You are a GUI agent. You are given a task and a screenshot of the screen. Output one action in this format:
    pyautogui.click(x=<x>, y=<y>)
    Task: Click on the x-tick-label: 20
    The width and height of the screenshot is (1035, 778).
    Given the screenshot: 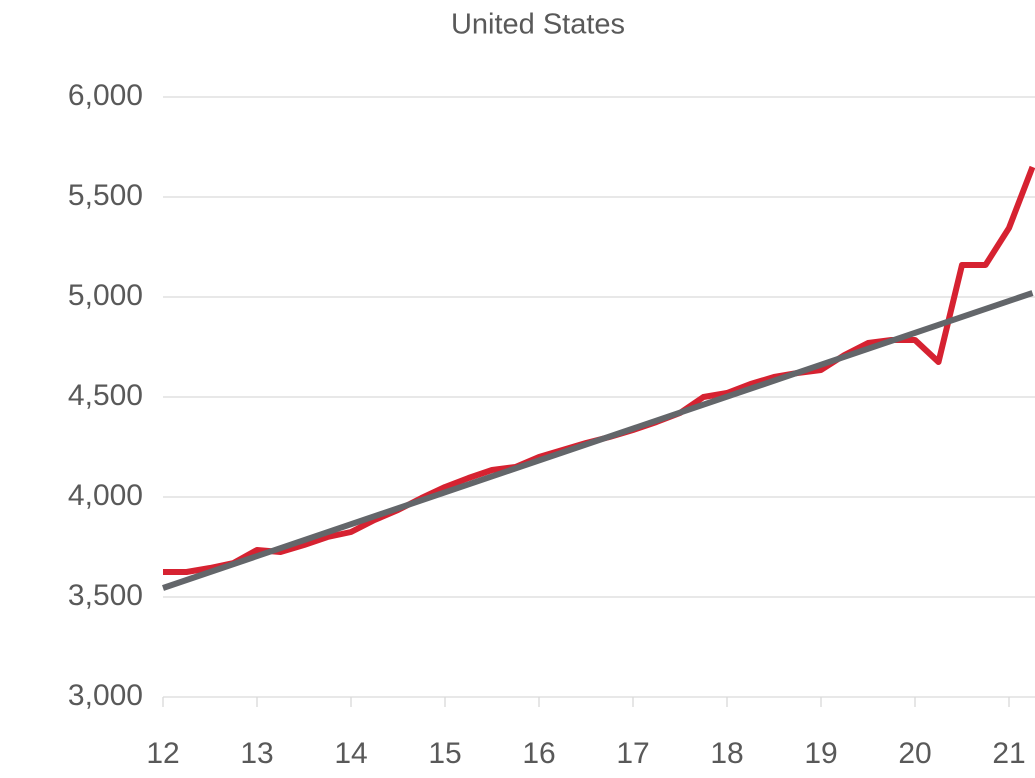 What is the action you would take?
    pyautogui.click(x=914, y=753)
    